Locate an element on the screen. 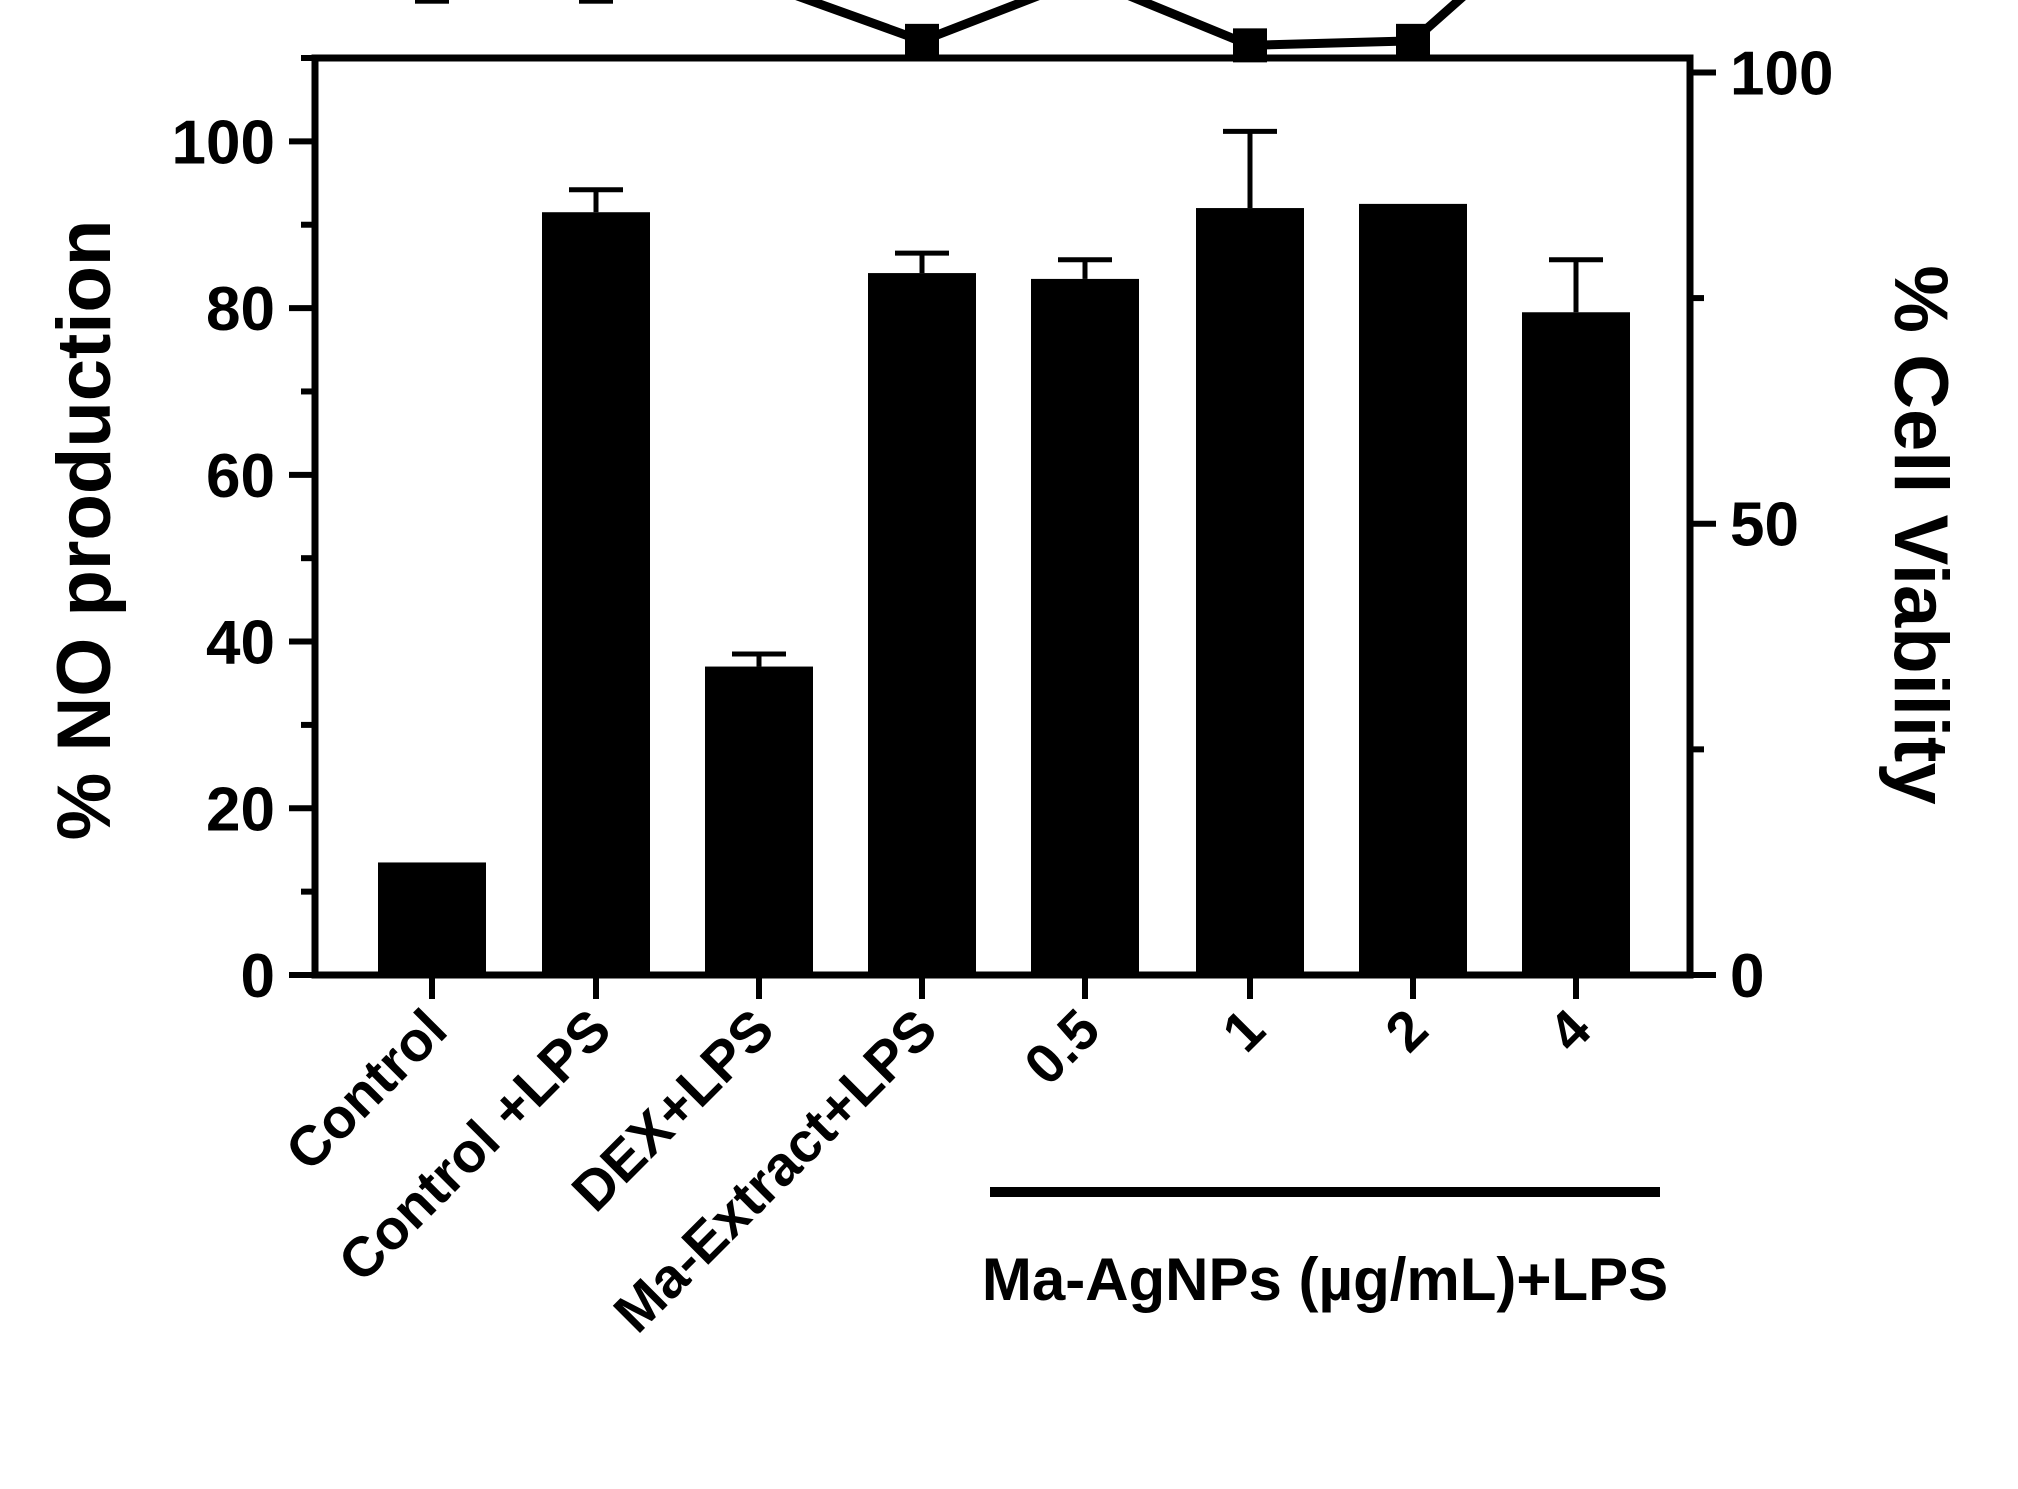  line-layer is located at coordinates (940, 31).